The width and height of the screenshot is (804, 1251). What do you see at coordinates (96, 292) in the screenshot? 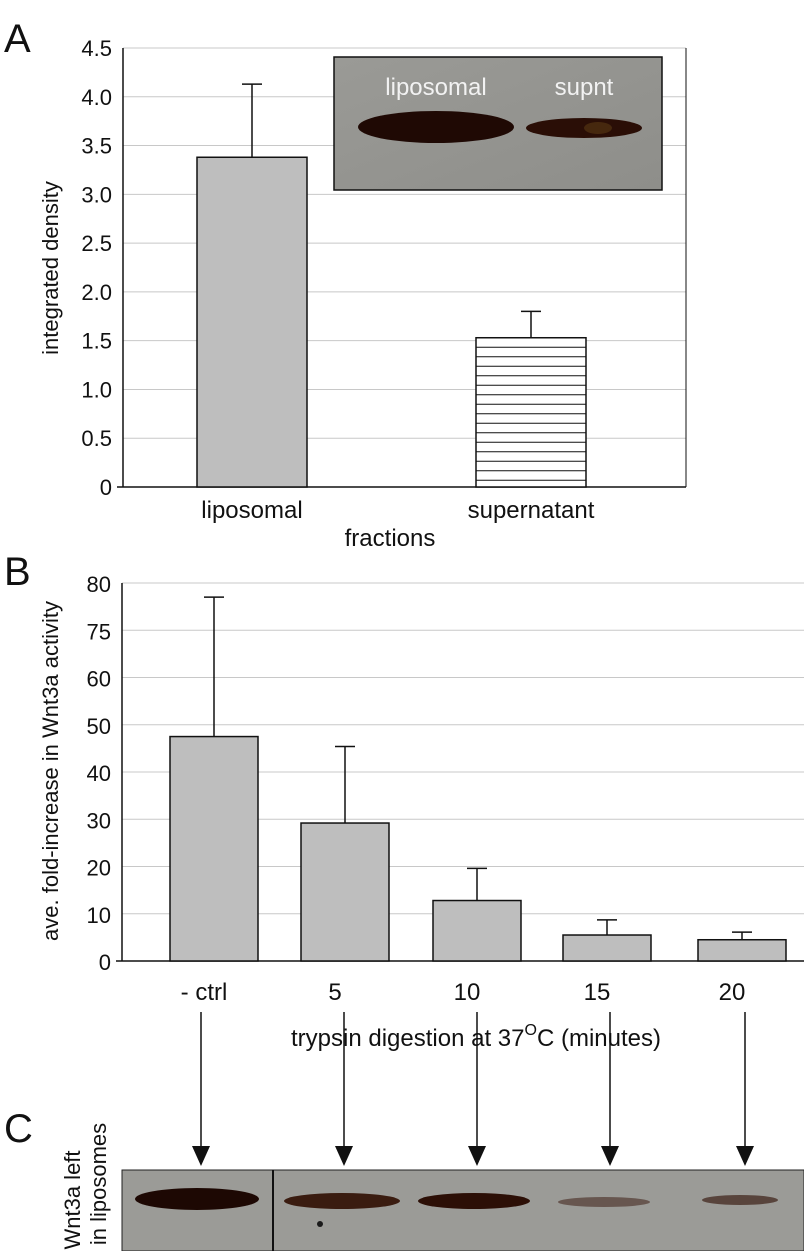
I see `y-tick-label: 2.0` at bounding box center [96, 292].